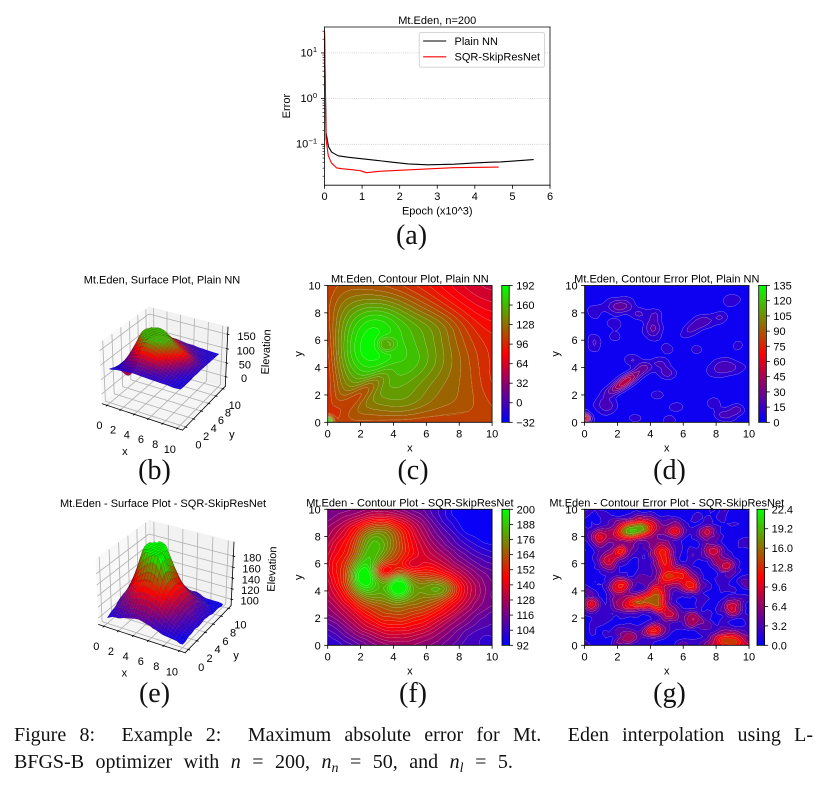 This screenshot has width=828, height=795. What do you see at coordinates (526, 541) in the screenshot?
I see `svg-text: 176` at bounding box center [526, 541].